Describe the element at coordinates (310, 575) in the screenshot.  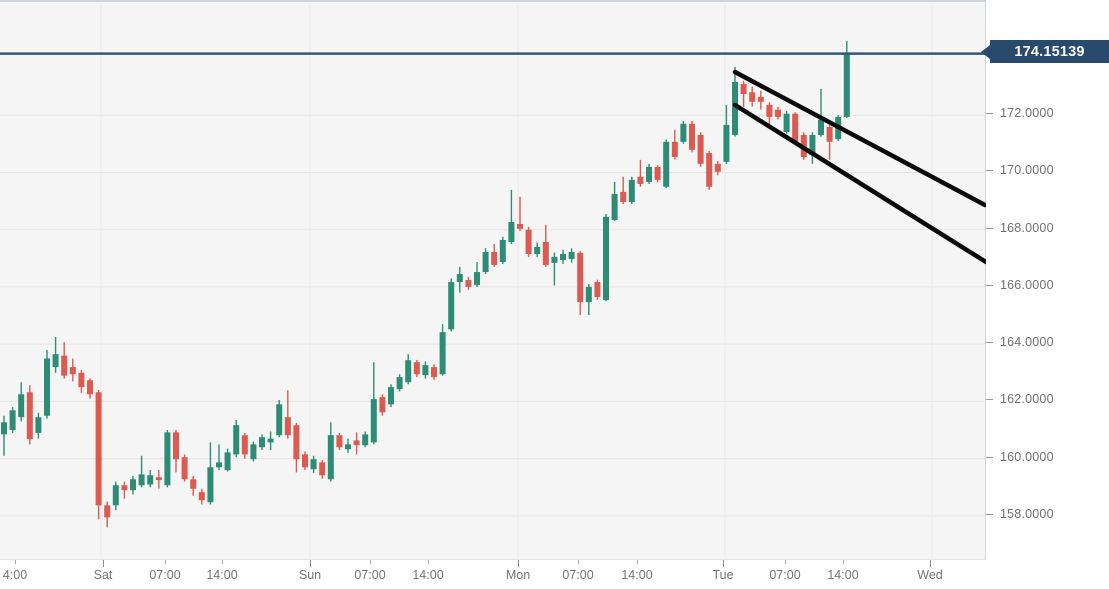
I see `time-tick-label: Sun` at that location.